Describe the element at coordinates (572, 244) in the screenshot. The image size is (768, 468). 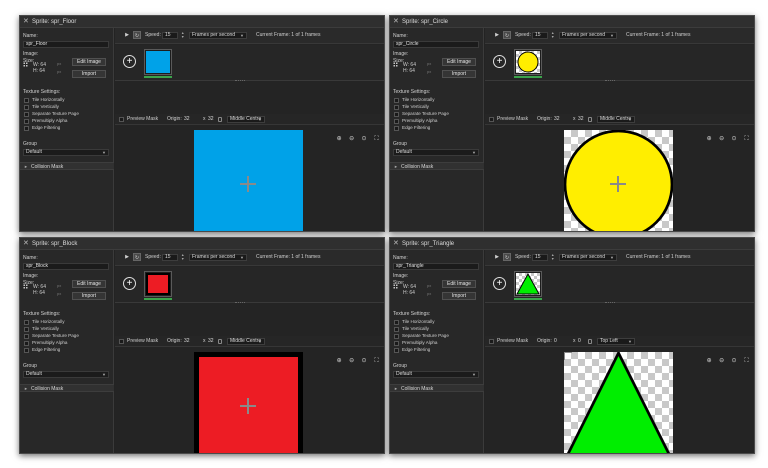
I see `window-titlebar: ✕ Sprite: spr_Triangle` at that location.